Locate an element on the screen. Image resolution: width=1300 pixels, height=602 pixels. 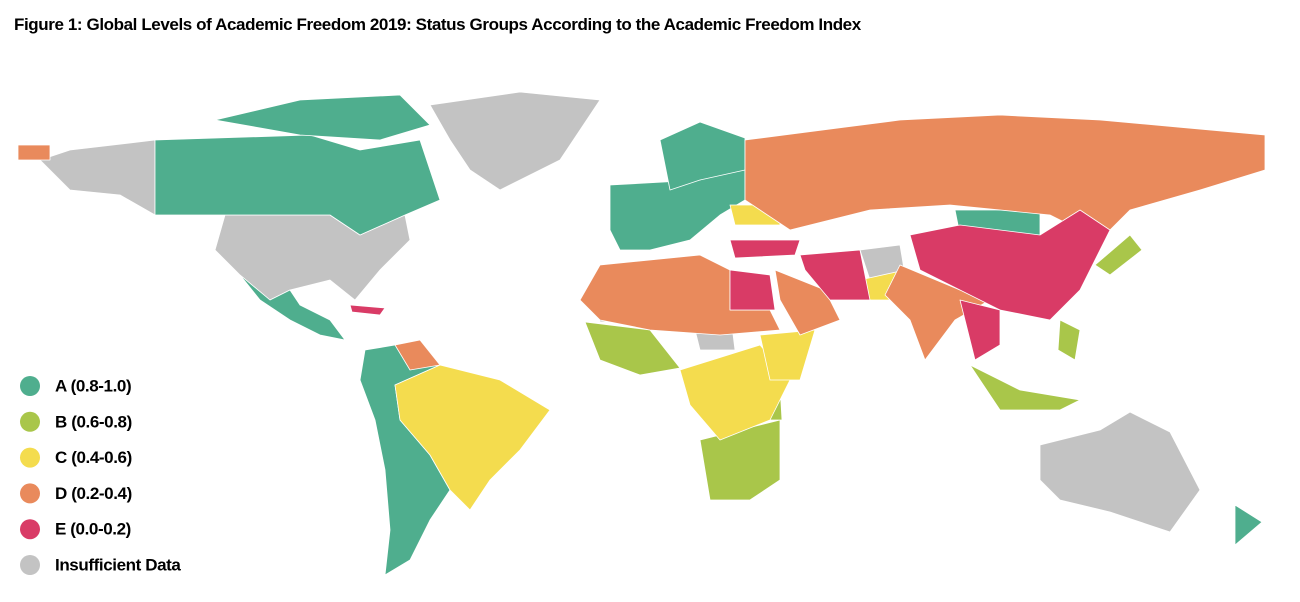
usa is located at coordinates (312, 257).